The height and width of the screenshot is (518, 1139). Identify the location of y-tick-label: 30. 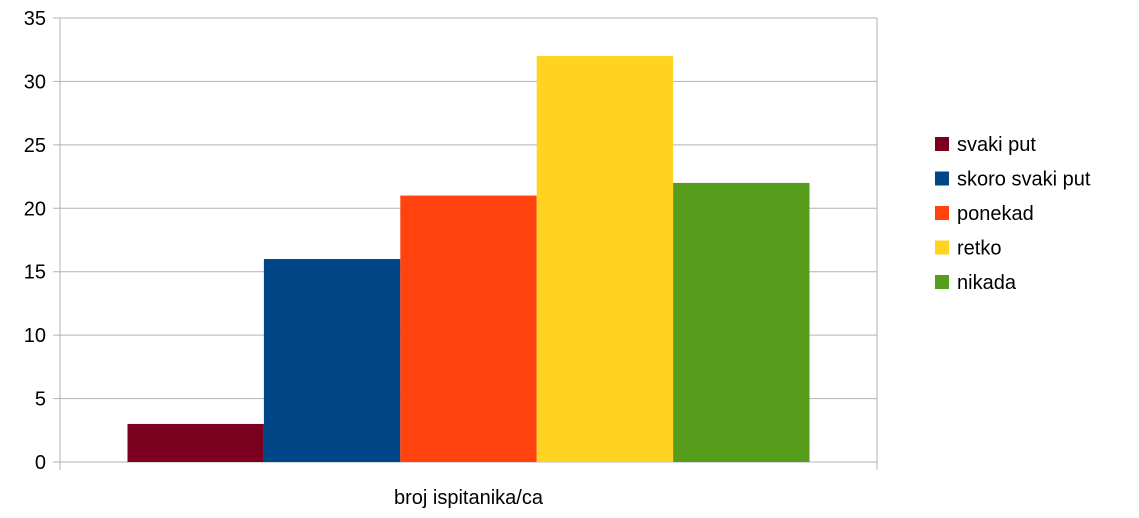
(35, 82).